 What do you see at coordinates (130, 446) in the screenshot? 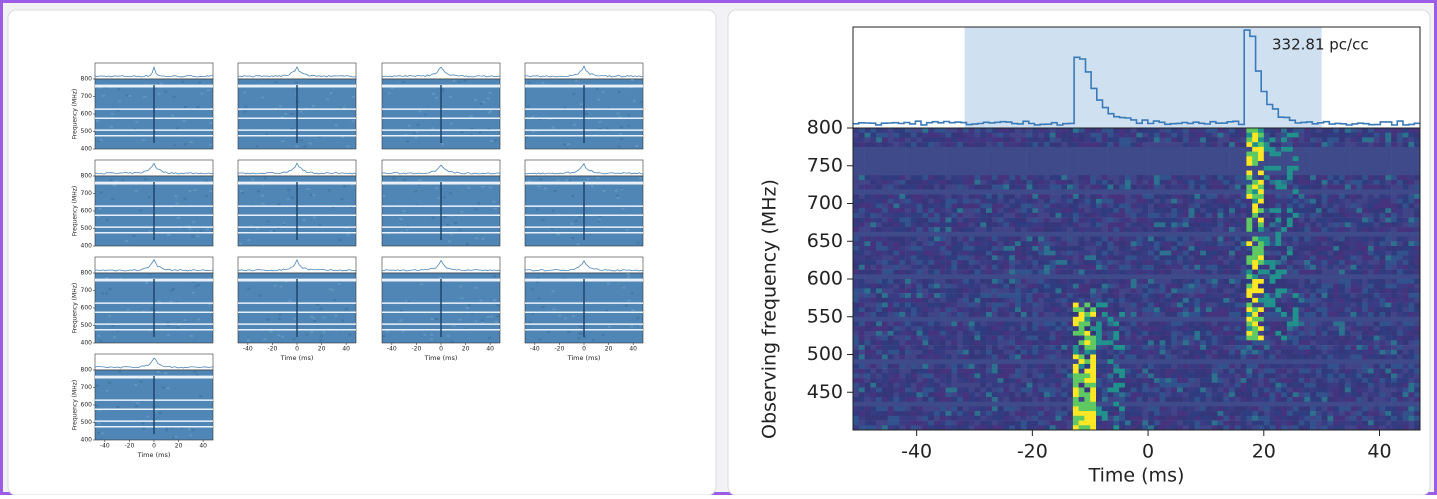
I see `x-tick-label: -20` at bounding box center [130, 446].